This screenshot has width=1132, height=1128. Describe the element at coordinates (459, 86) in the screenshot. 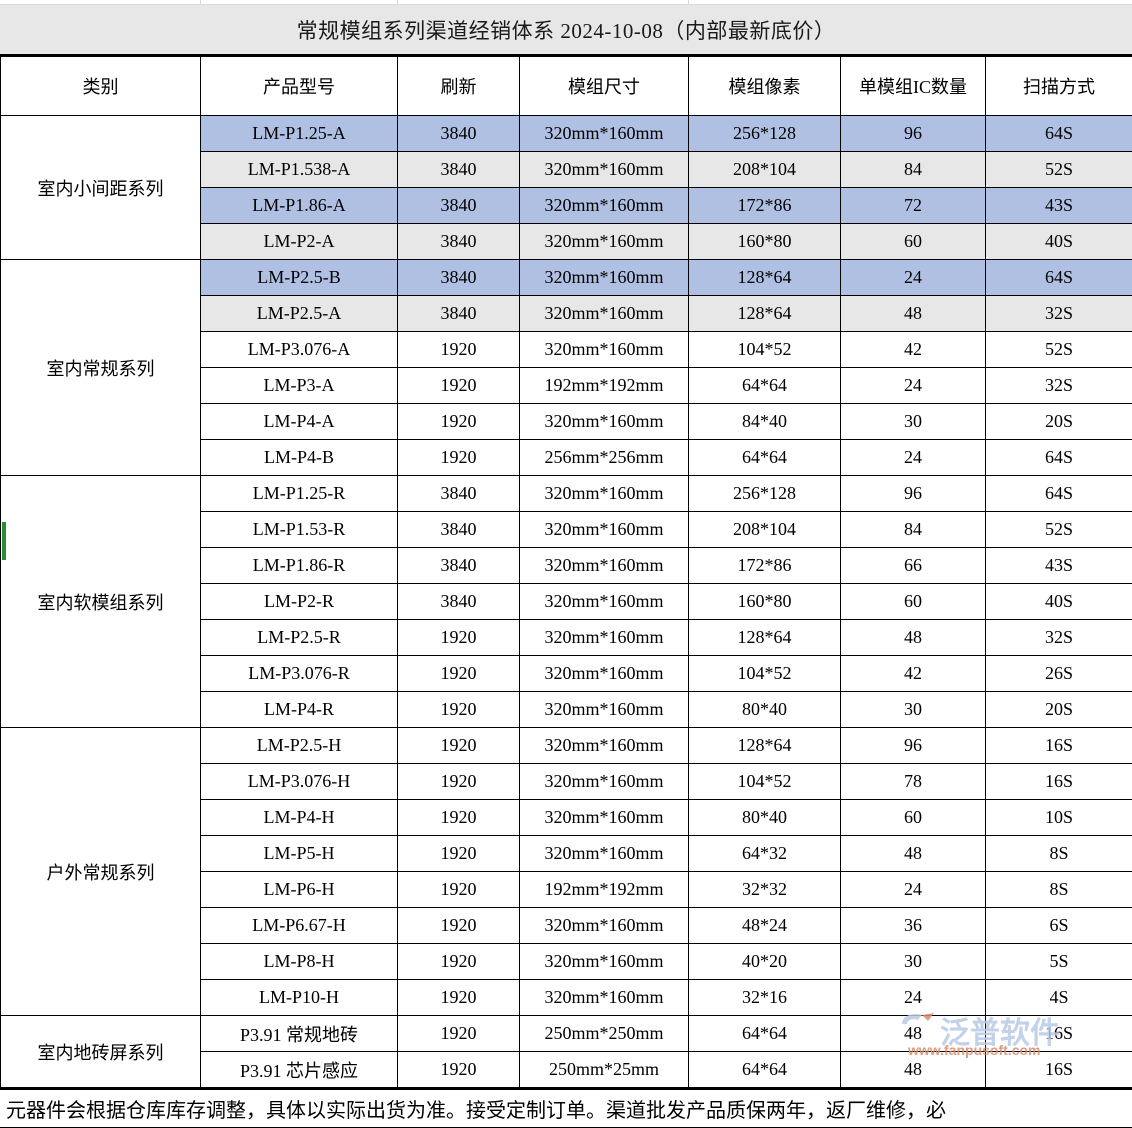

I see `column-header-refresh: 刷新` at that location.